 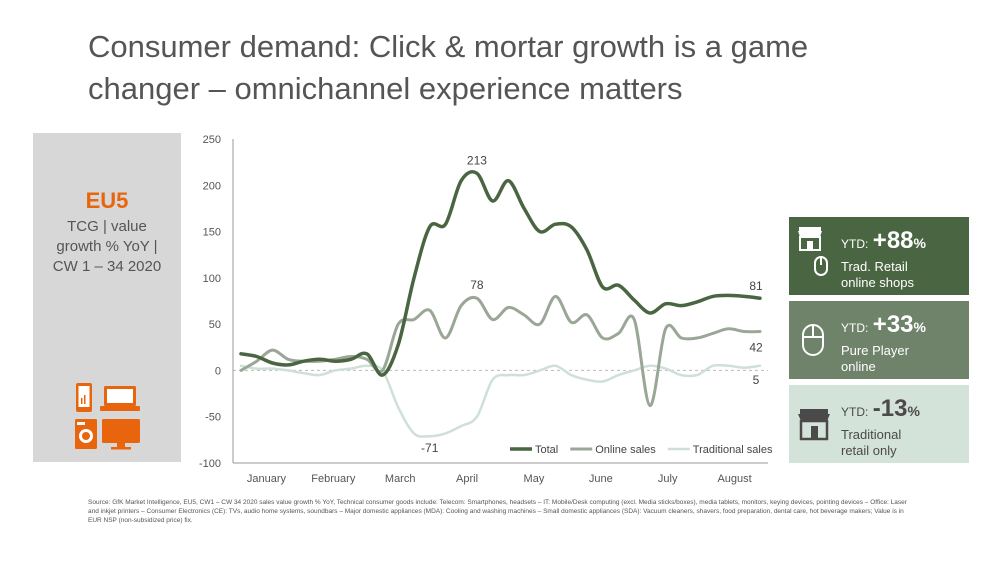 I want to click on y-tick-label: 50, so click(x=215, y=325).